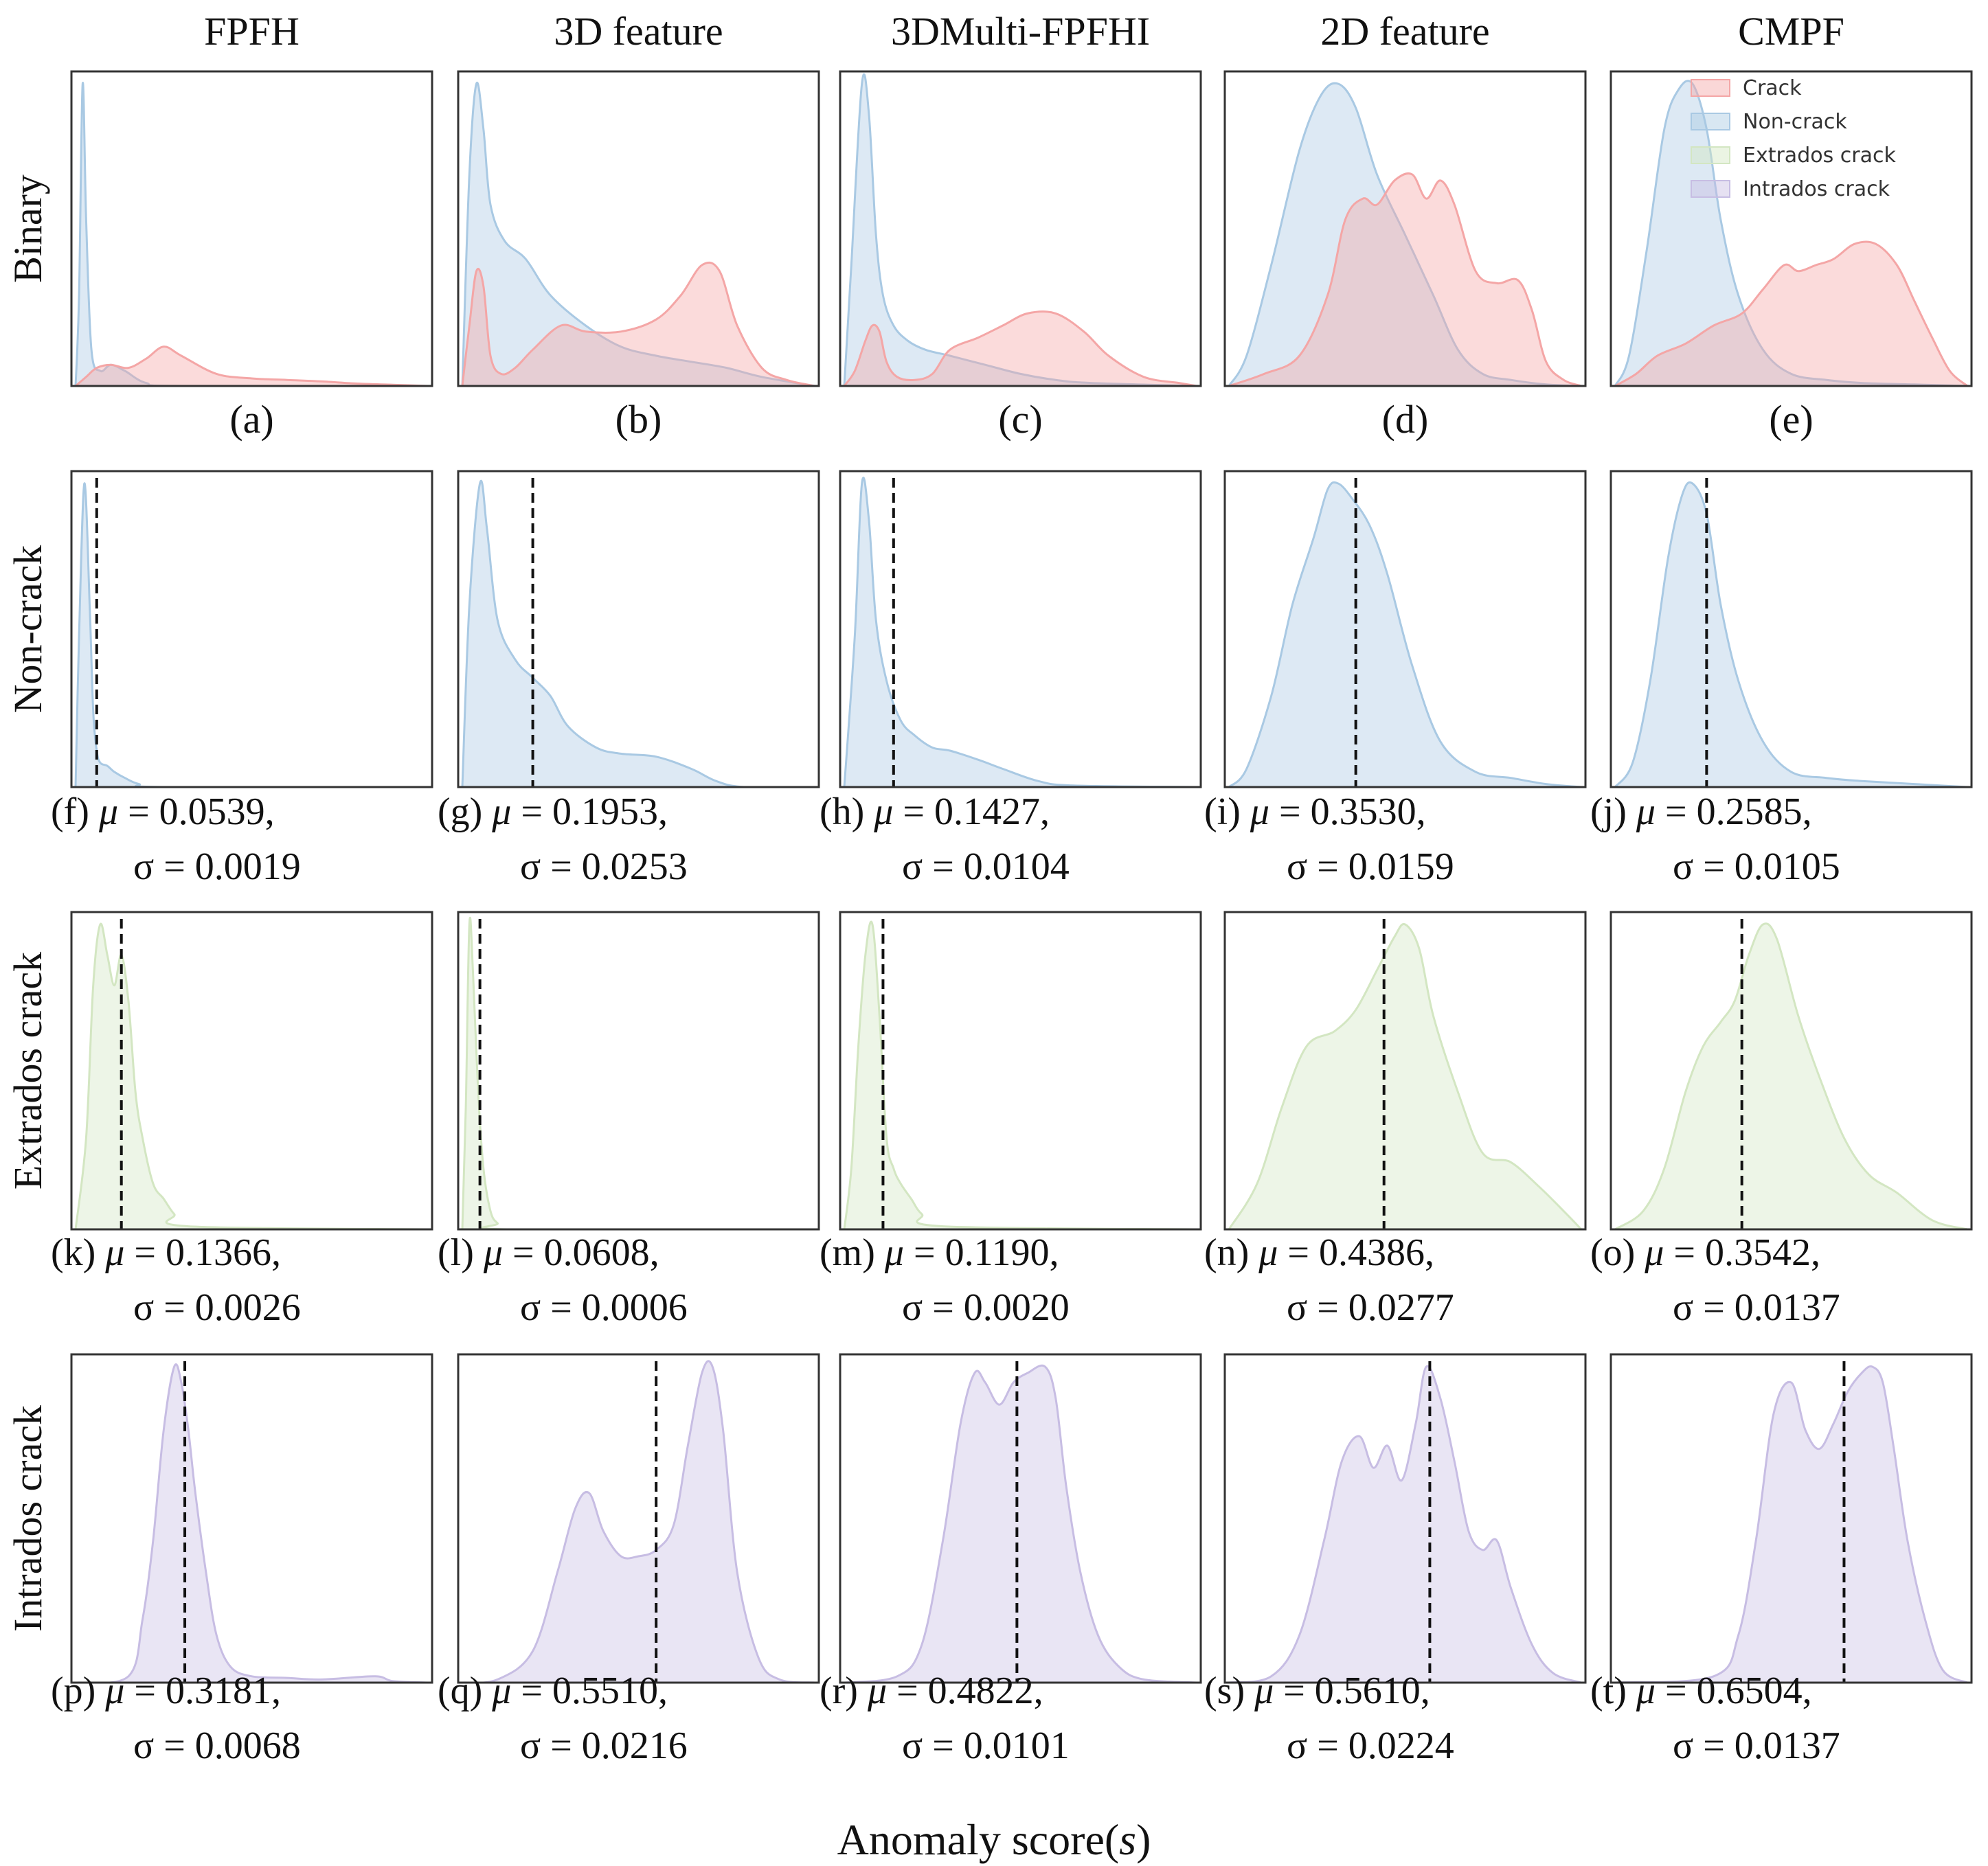 The image size is (1988, 1866). What do you see at coordinates (986, 1746) in the screenshot?
I see `sigma-caption: σ = 0.0101` at bounding box center [986, 1746].